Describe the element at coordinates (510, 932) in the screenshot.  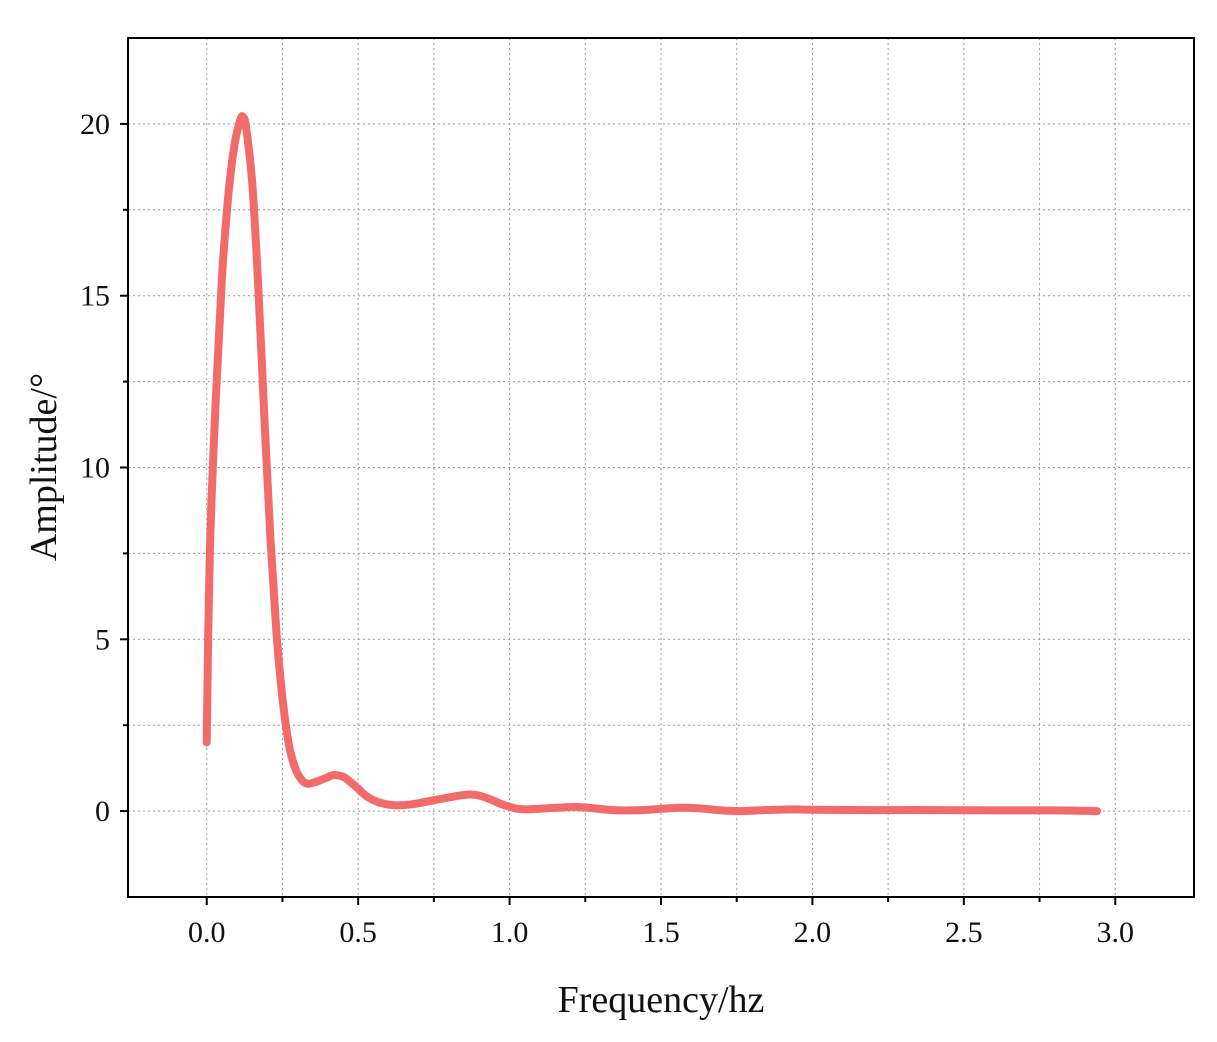
I see `x-tick-label: 1.0` at that location.